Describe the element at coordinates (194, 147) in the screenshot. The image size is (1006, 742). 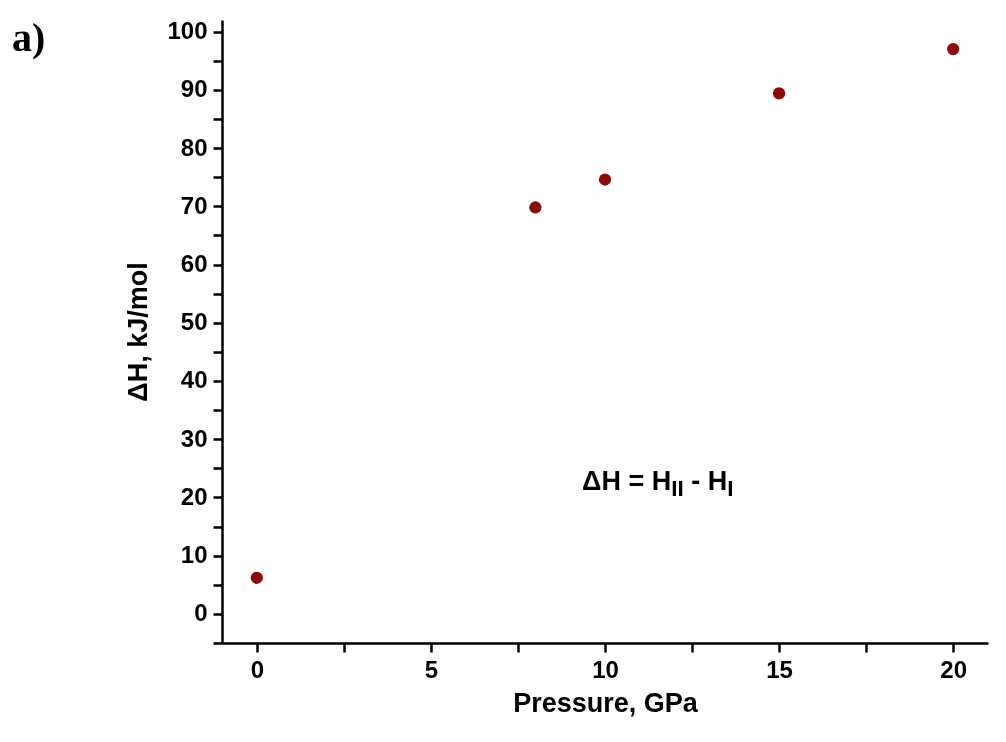
I see `y-tick-label: 80` at that location.